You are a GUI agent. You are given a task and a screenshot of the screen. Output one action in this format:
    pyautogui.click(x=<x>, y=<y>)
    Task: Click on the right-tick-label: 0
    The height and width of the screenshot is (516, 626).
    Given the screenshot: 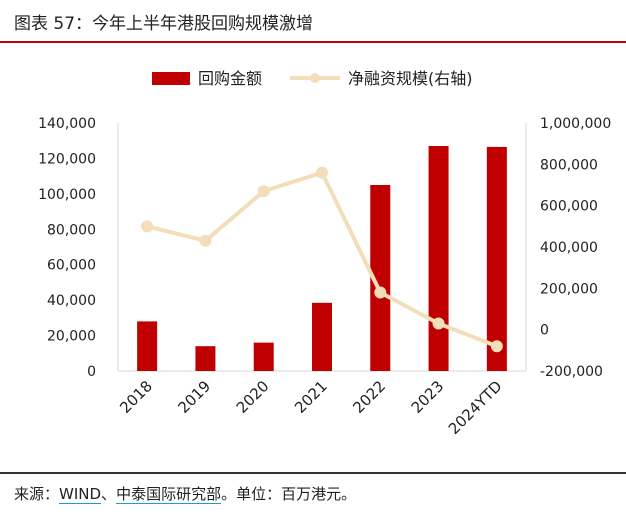 What is the action you would take?
    pyautogui.click(x=544, y=331)
    